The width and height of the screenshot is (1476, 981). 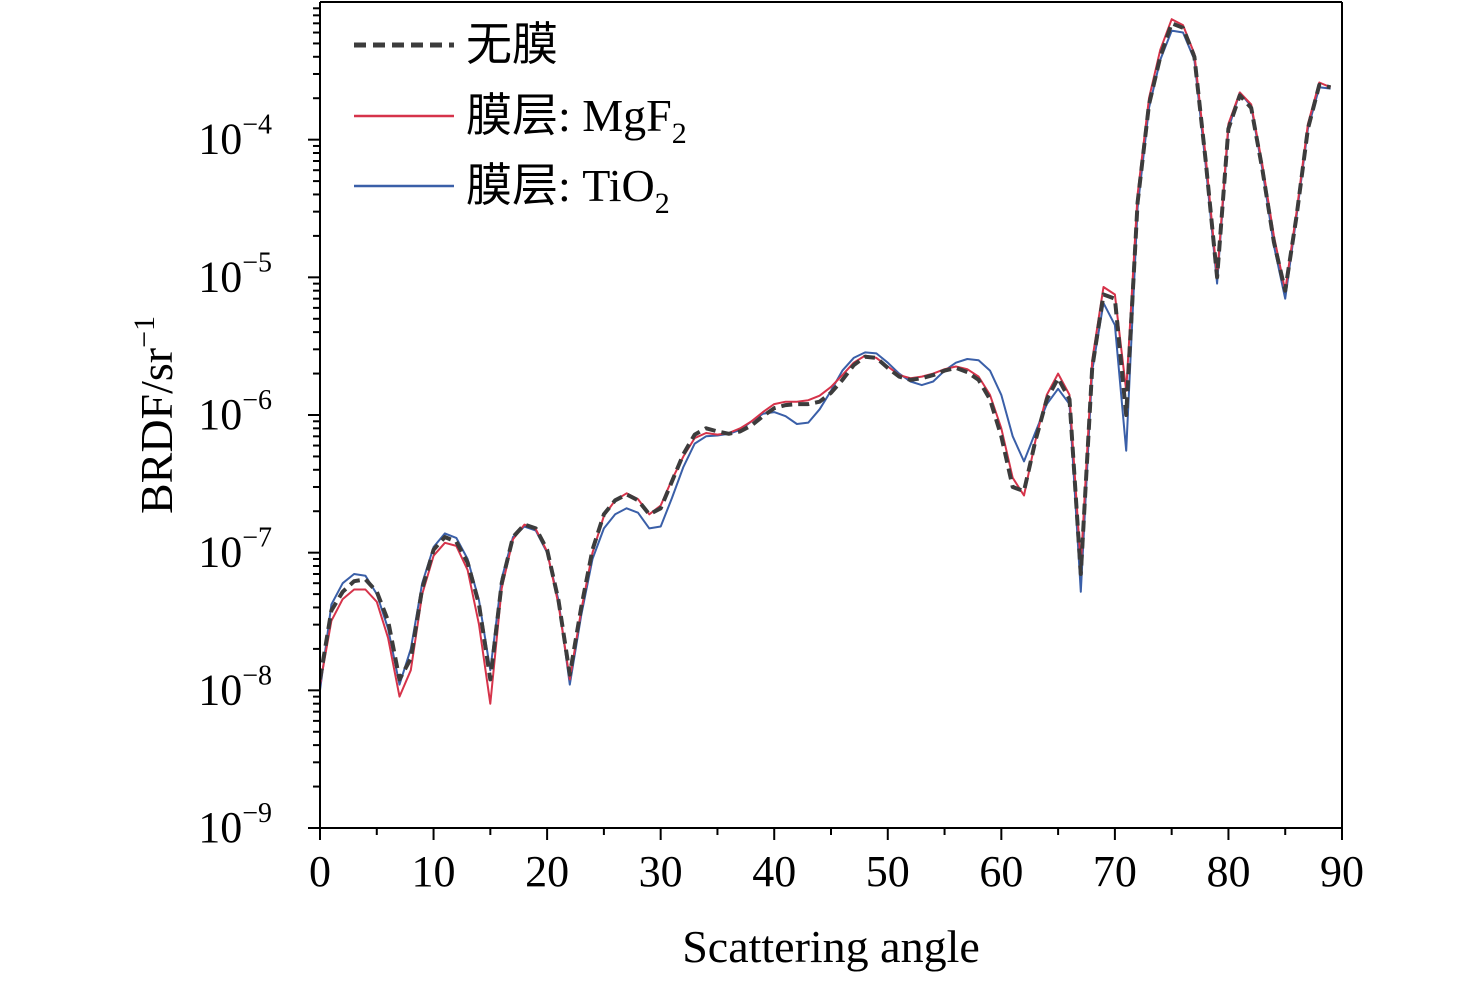 I want to click on y-axis-title-sup: −1, so click(x=144, y=332).